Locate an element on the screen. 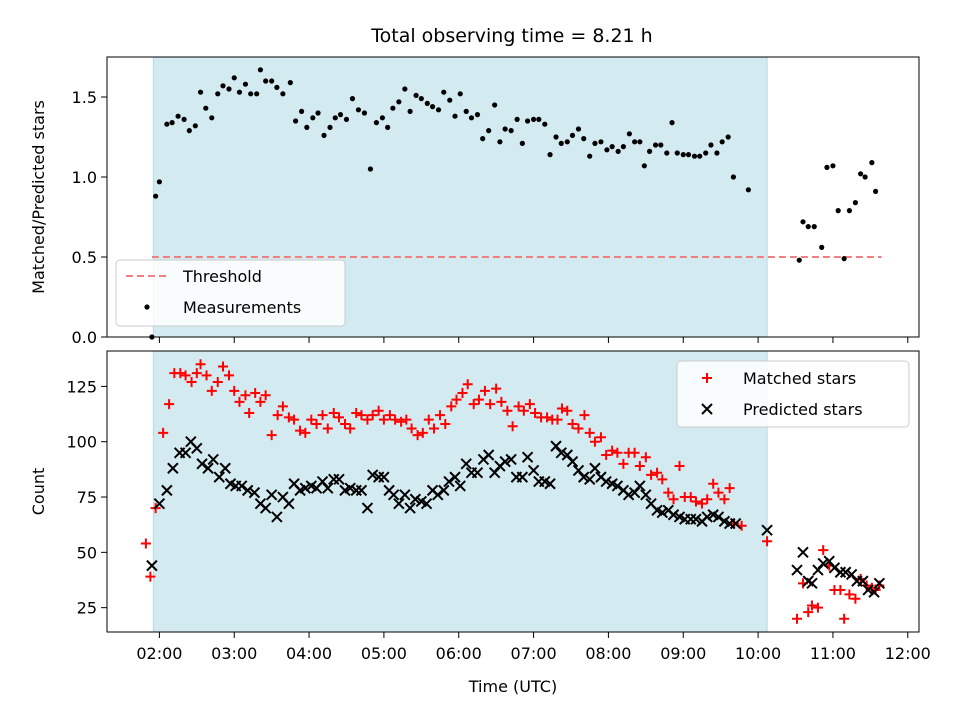  y-tick-label: 0.5 is located at coordinates (84, 257).